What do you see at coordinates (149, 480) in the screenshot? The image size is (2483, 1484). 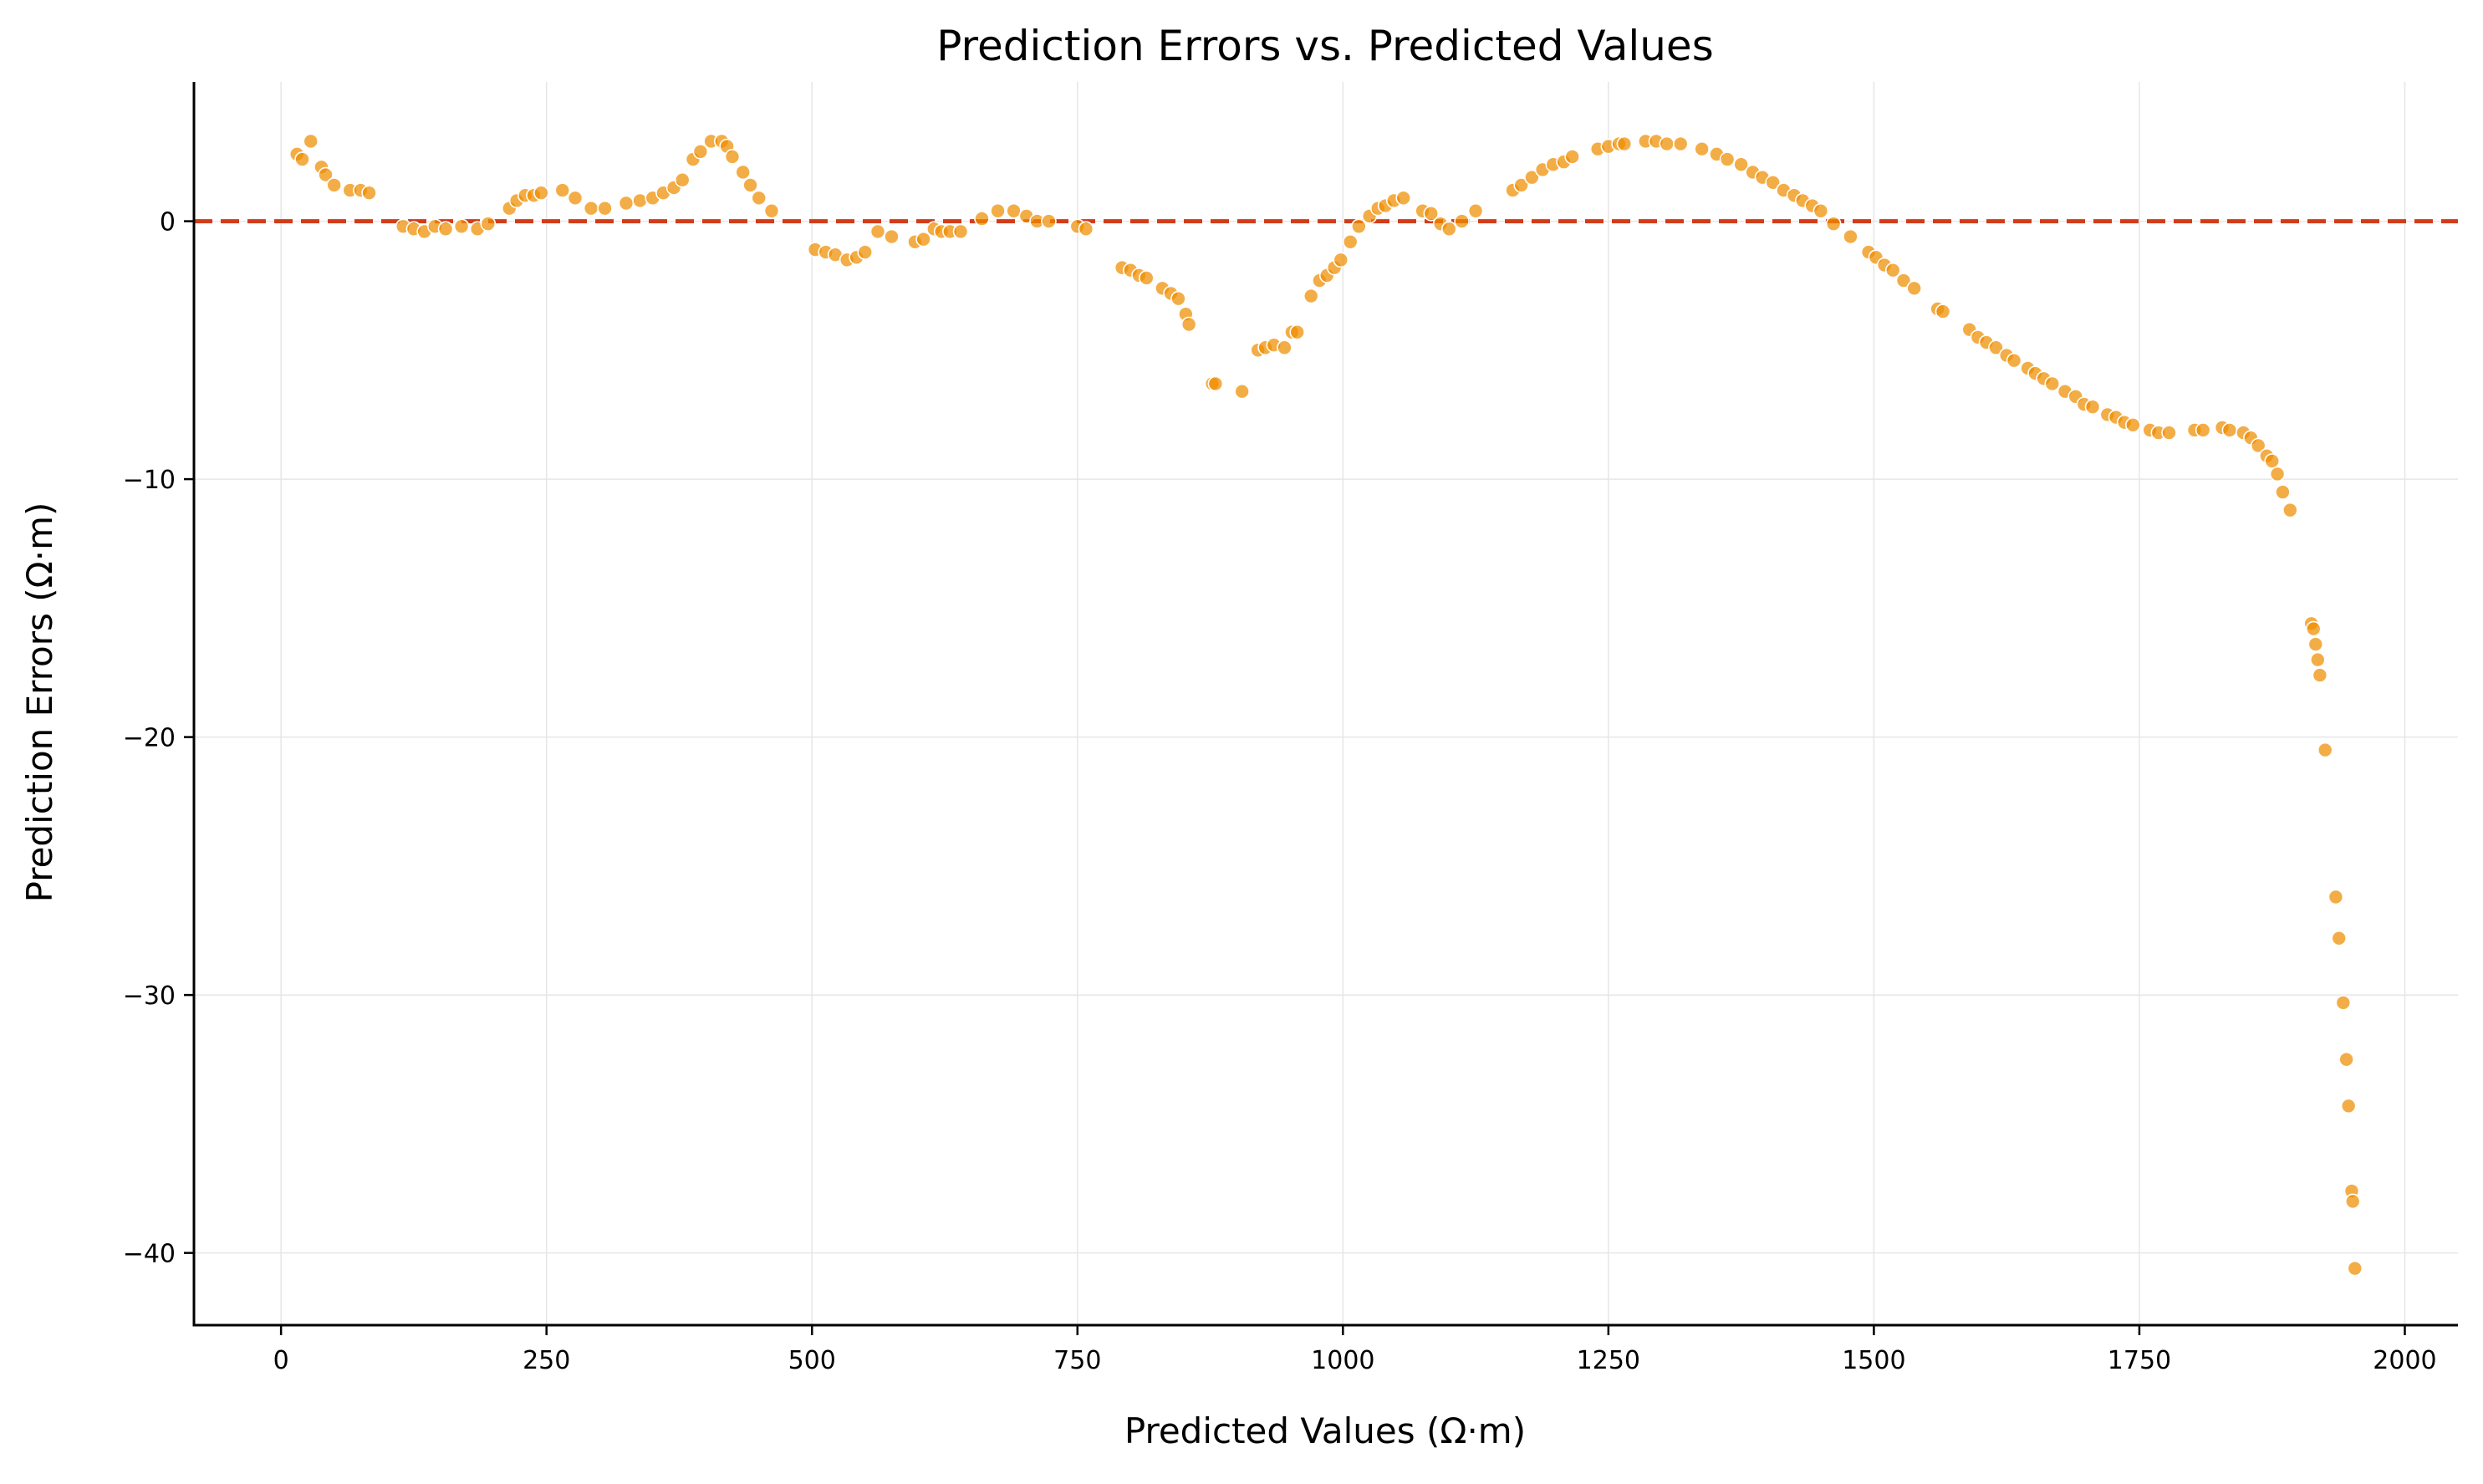 I see `y-tick-label: −10` at bounding box center [149, 480].